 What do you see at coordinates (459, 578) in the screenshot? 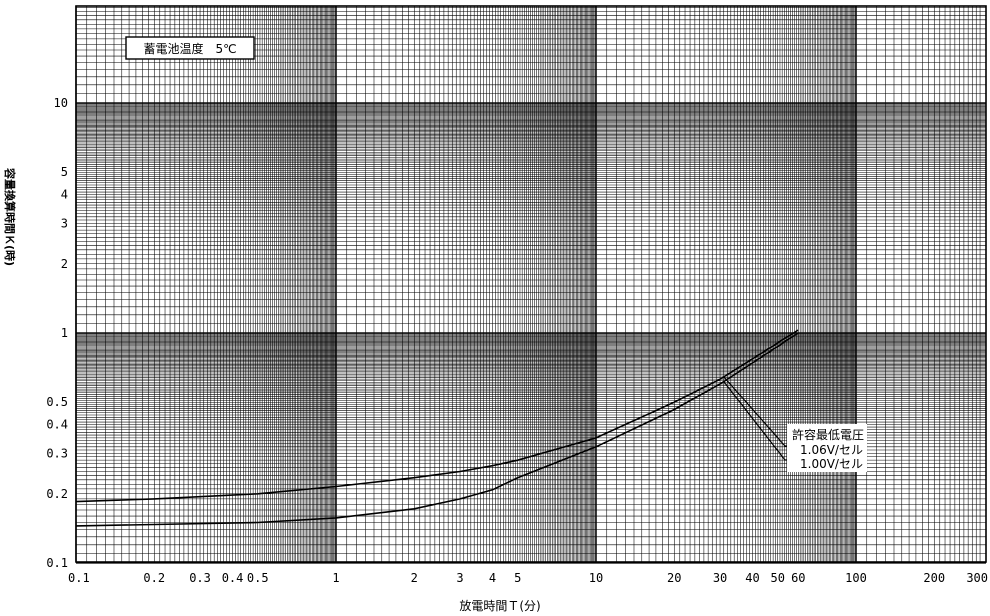
I see `x-tick-label: 3` at bounding box center [459, 578].